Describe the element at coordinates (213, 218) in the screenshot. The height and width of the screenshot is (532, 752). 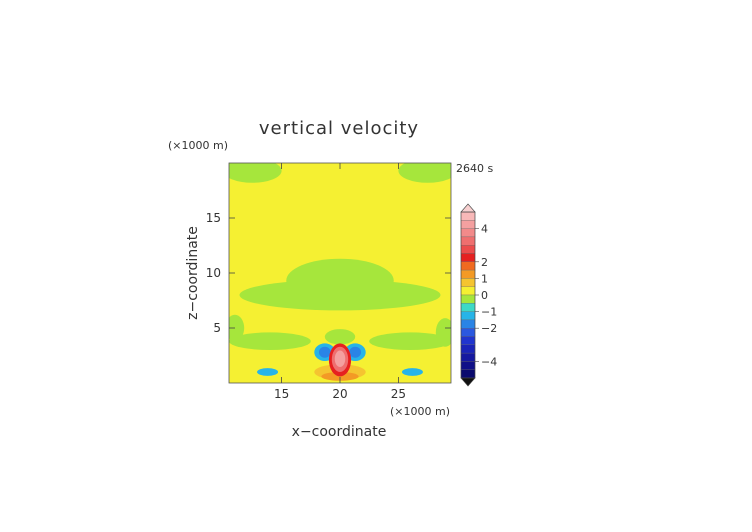
I see `y-tick-label: 15` at that location.